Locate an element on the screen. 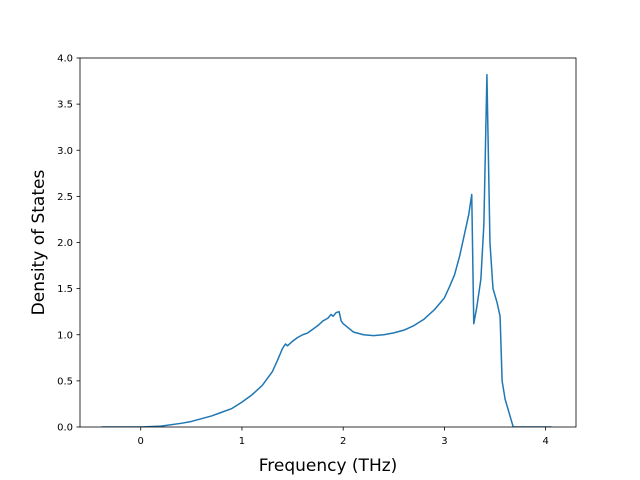 Image resolution: width=640 pixels, height=480 pixels. y-tick-label: 3.5 is located at coordinates (65, 105).